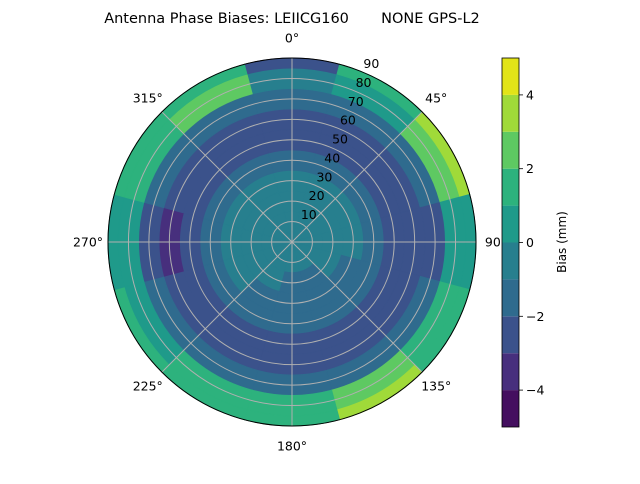 The height and width of the screenshot is (484, 640). What do you see at coordinates (356, 101) in the screenshot?
I see `radial-tick-label: 70` at bounding box center [356, 101].